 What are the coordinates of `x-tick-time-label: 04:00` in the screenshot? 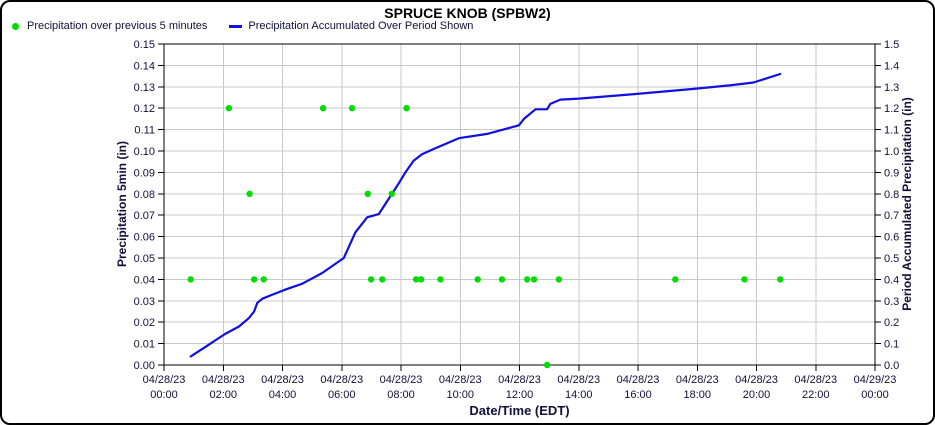 It's located at (283, 395).